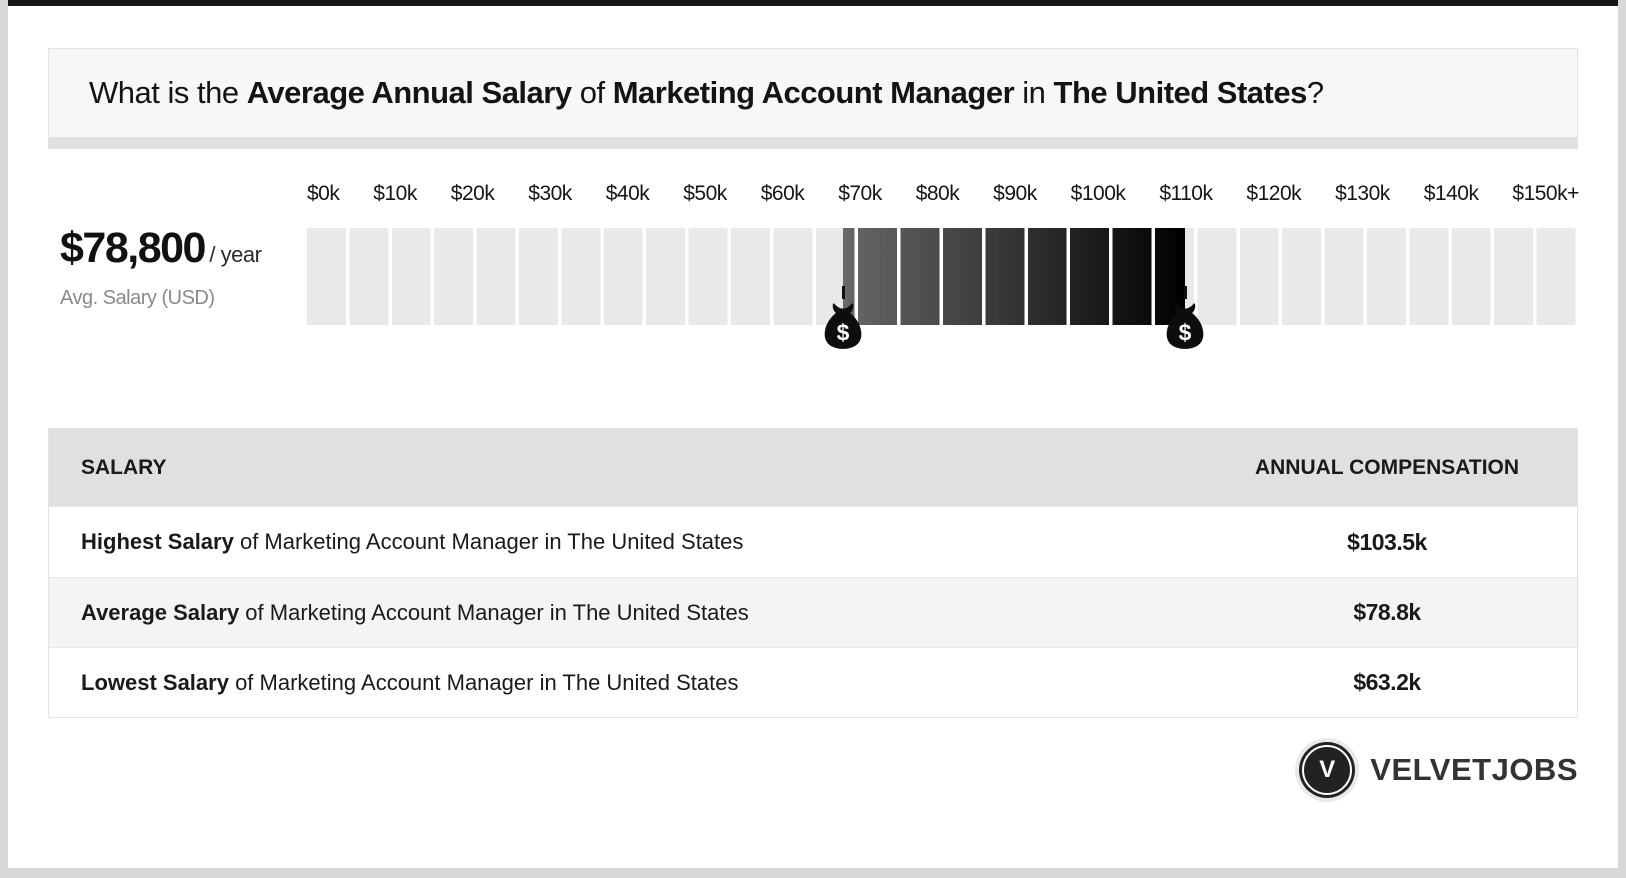 The height and width of the screenshot is (878, 1626). I want to click on row-value: $78.8k, so click(1387, 612).